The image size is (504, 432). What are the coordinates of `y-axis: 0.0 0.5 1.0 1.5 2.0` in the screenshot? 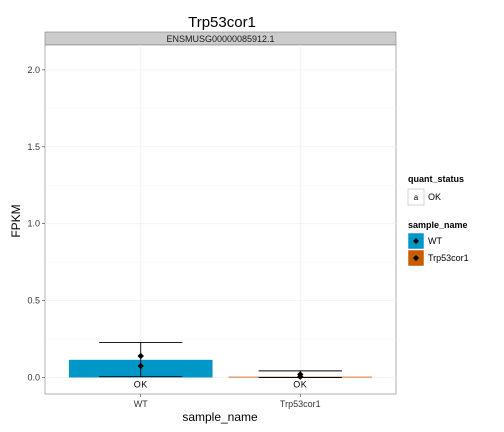 It's located at (36, 224).